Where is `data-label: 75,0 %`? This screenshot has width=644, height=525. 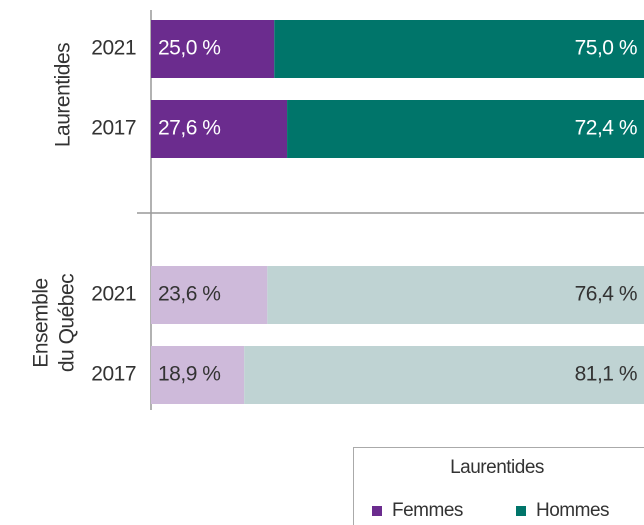 data-label: 75,0 % is located at coordinates (606, 48).